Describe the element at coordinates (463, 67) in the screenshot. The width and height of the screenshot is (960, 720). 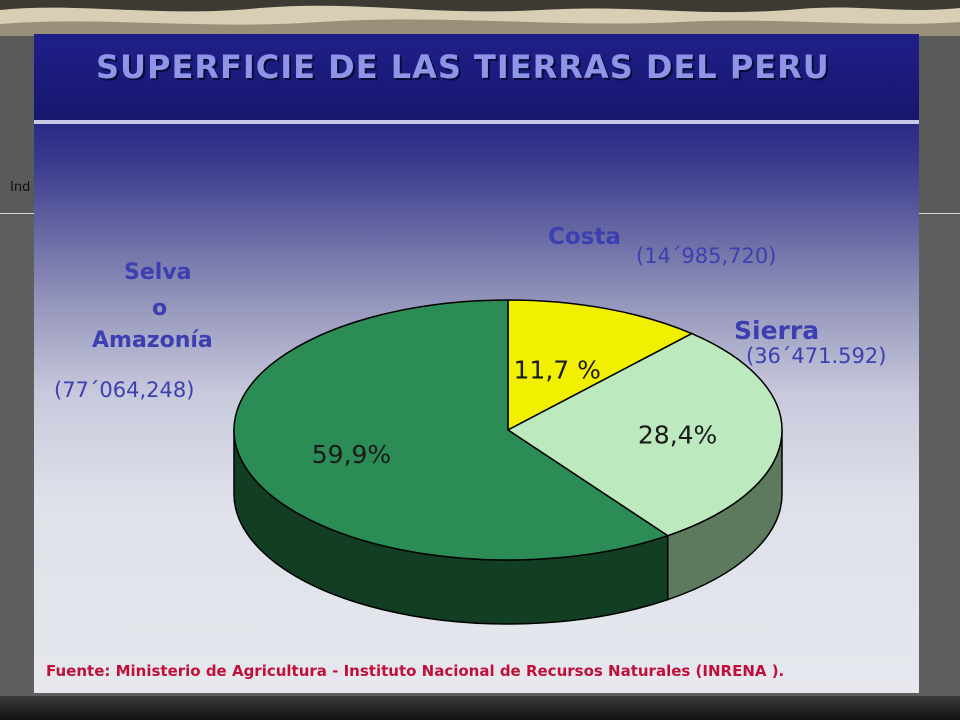
I see `chart-title: SUPERFICIE DE LAS TIERRAS DEL PERU` at that location.